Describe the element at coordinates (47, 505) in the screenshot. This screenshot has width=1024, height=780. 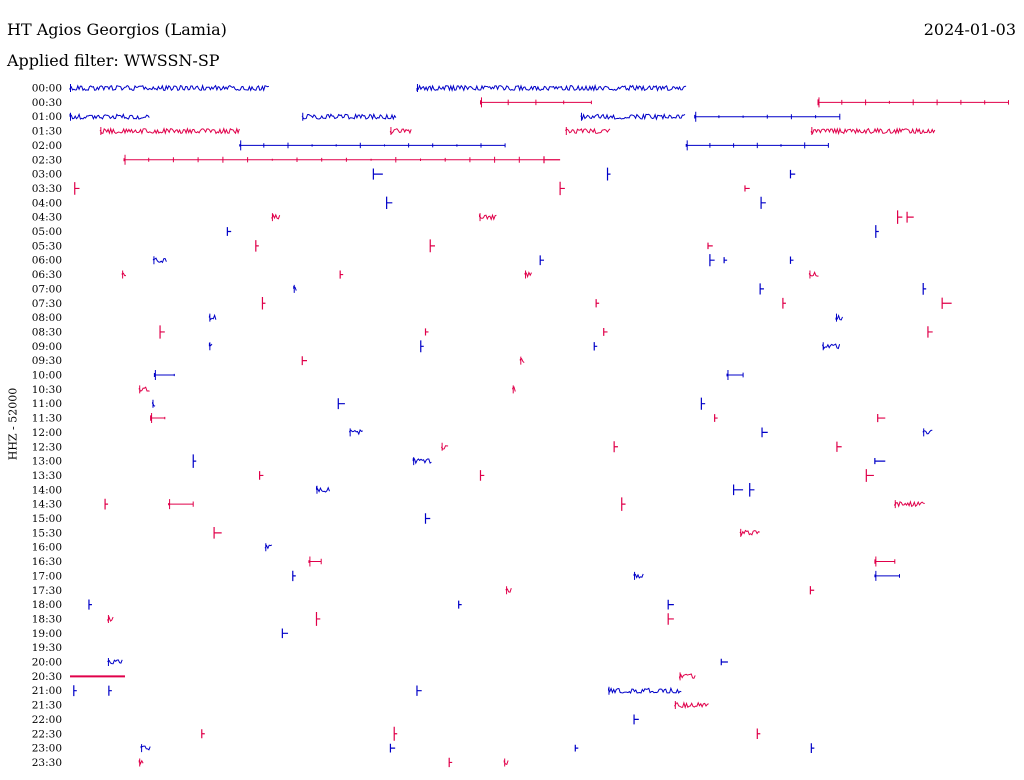
I see `time-tick-label: 14:30` at that location.